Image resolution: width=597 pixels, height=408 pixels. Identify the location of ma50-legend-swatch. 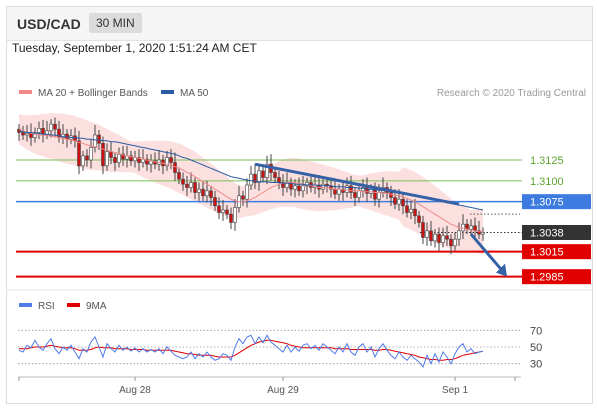
(167, 92).